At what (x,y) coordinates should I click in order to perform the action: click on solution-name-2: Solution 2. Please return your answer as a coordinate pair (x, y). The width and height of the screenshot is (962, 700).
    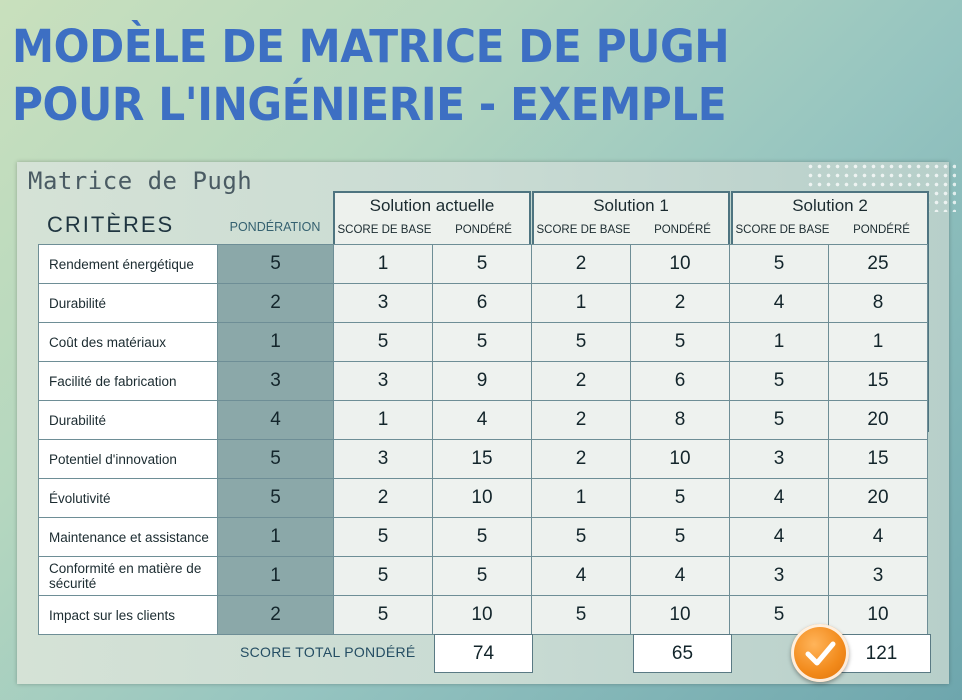
    Looking at the image, I should click on (830, 205).